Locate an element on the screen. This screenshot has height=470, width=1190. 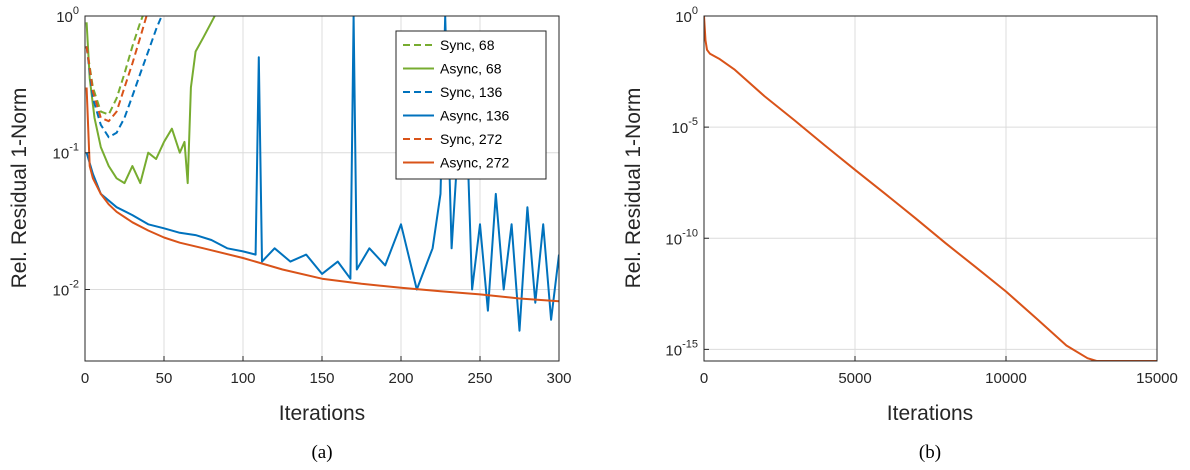
legend-label: Async, 68 is located at coordinates (471, 69).